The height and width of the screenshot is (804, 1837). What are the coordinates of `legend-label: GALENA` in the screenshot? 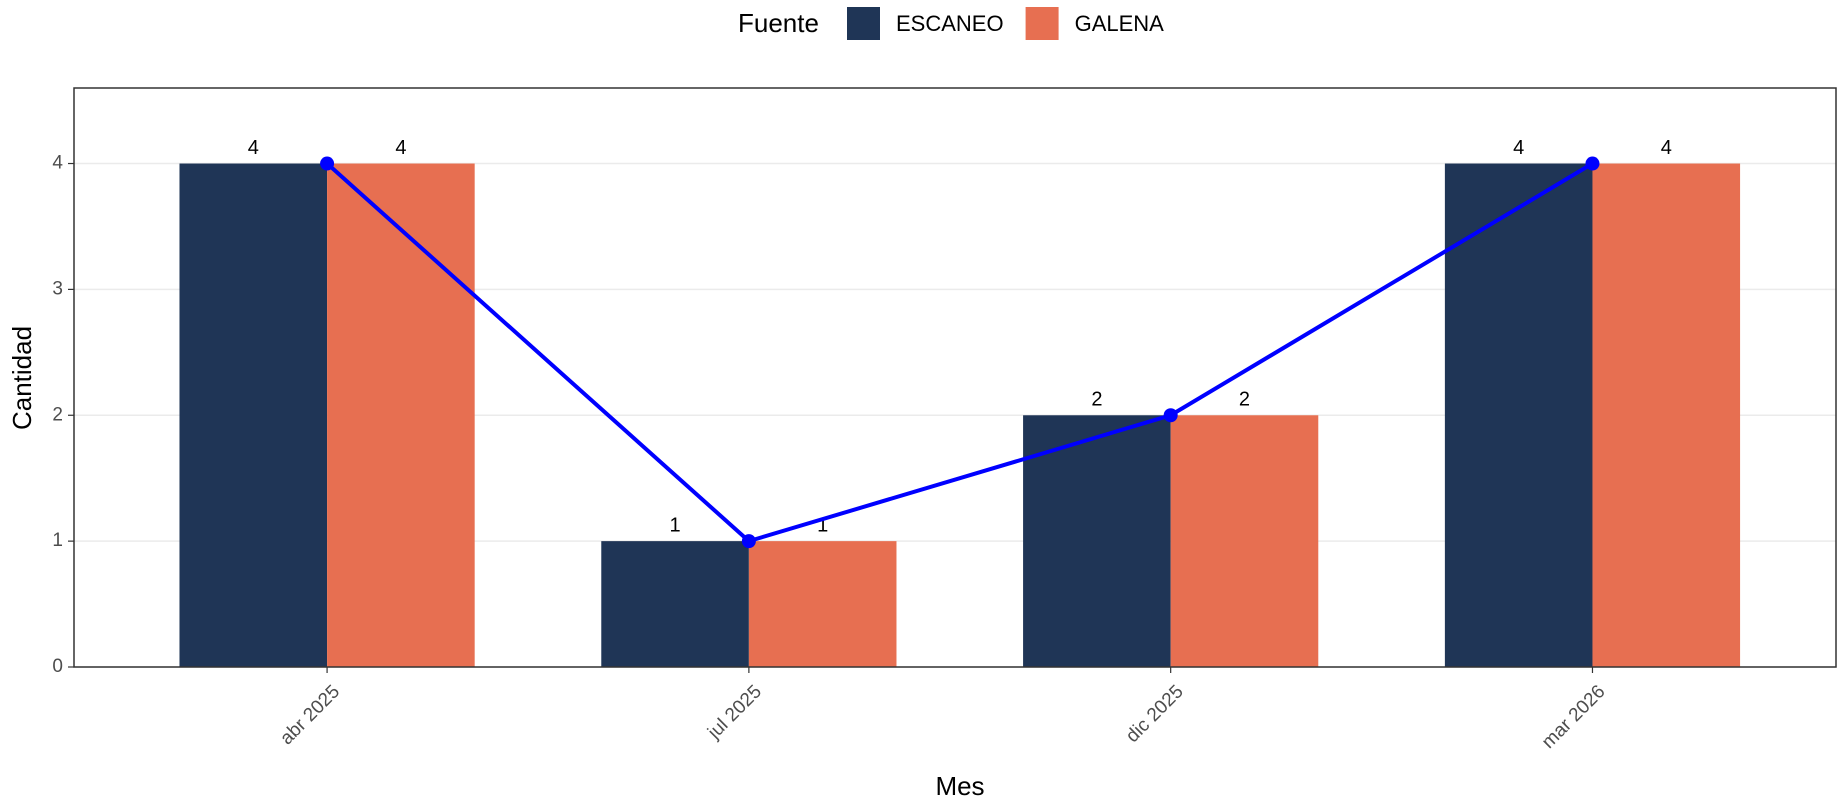 It's located at (1120, 23).